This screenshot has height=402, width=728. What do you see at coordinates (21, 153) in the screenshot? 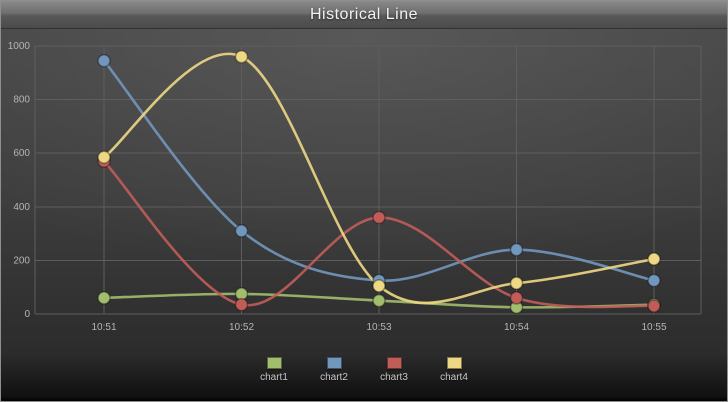
I see `y-tick-label: 600` at bounding box center [21, 153].